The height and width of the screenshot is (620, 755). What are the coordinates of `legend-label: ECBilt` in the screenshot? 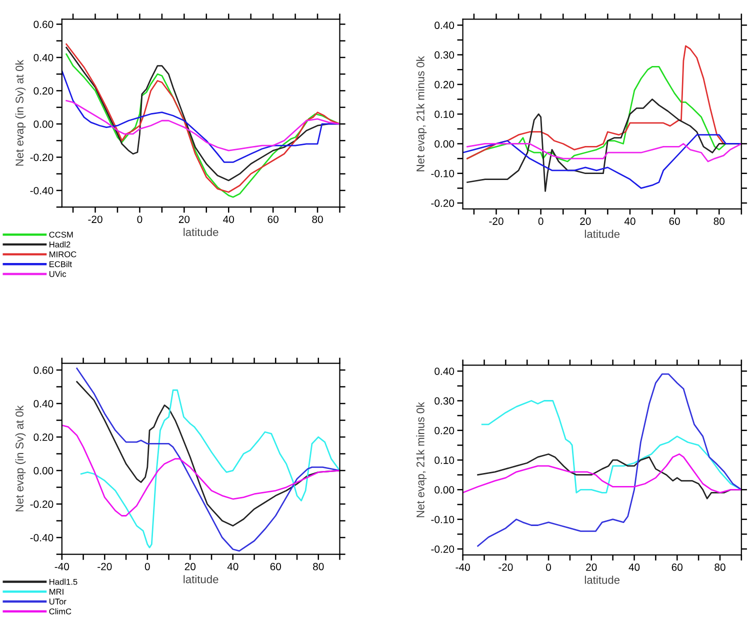 It's located at (61, 264).